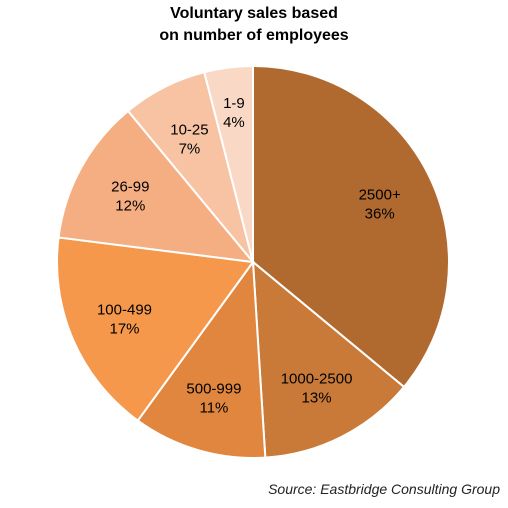  I want to click on slice-category-label: 500-999, so click(213, 388).